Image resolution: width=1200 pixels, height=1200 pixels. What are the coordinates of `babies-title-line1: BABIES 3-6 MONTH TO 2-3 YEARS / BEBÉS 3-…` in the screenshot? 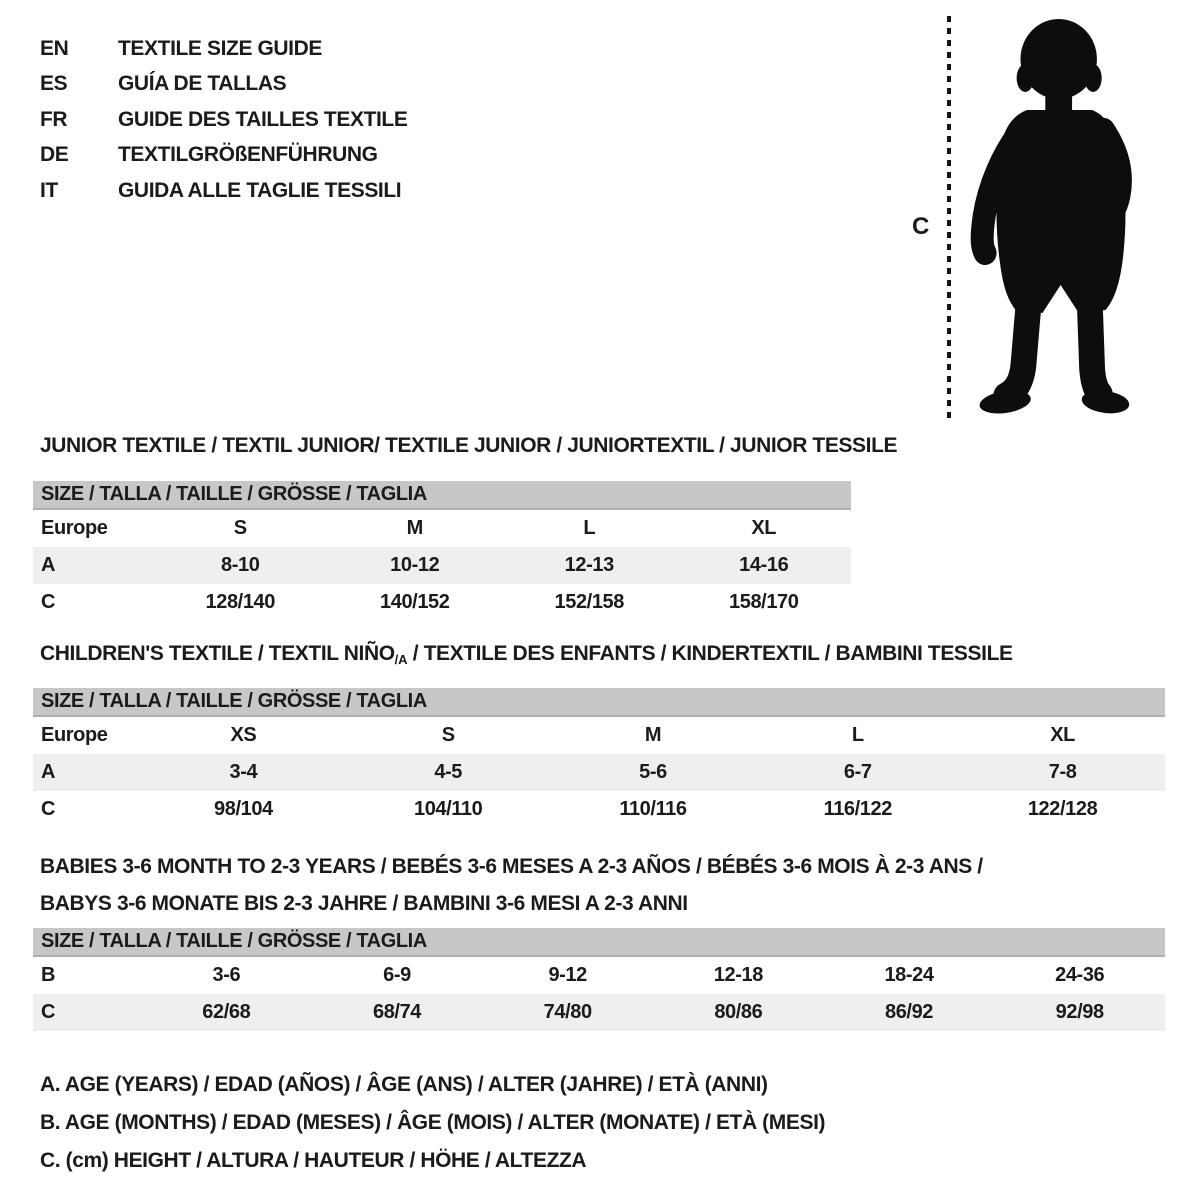 It's located at (511, 866).